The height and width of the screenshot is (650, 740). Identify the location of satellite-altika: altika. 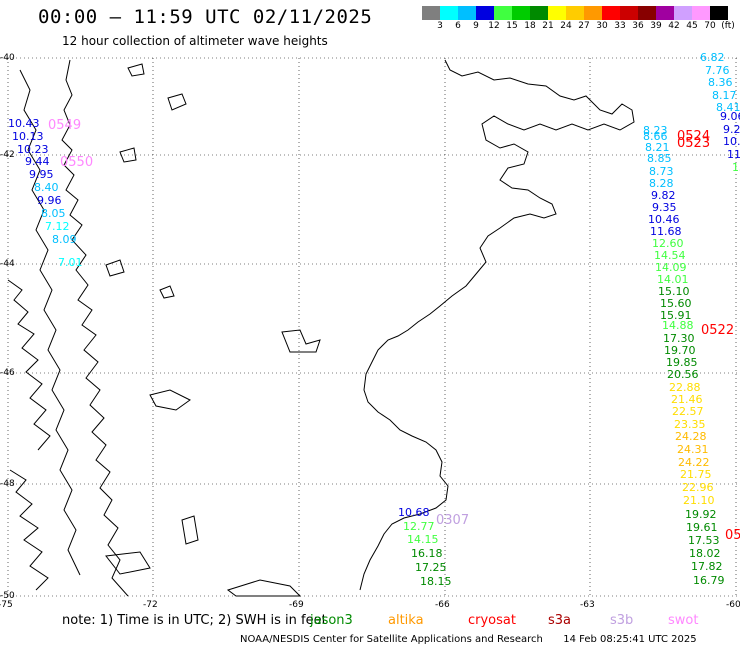
(406, 620).